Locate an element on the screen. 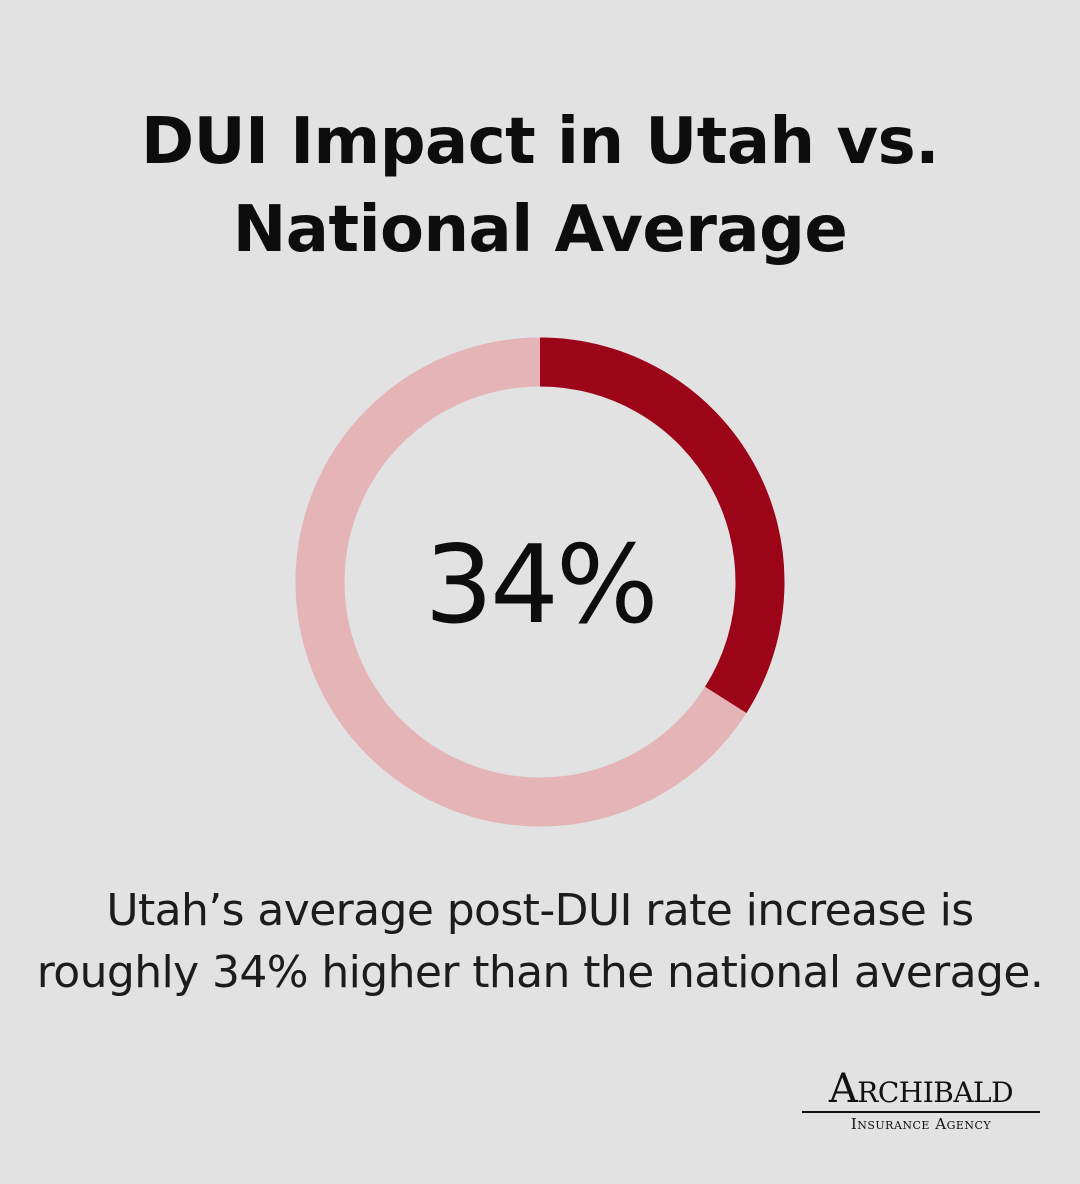 The width and height of the screenshot is (1080, 1184). logo-tagline: Insurance Agency is located at coordinates (921, 1124).